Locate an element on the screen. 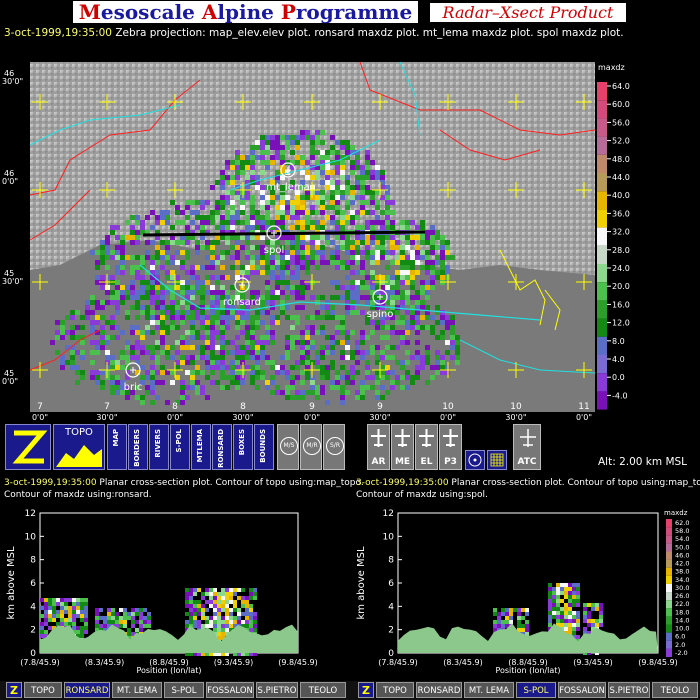 The image size is (700, 700). left-xsect-date: 3-oct-1999,19:35:00 is located at coordinates (50, 483).